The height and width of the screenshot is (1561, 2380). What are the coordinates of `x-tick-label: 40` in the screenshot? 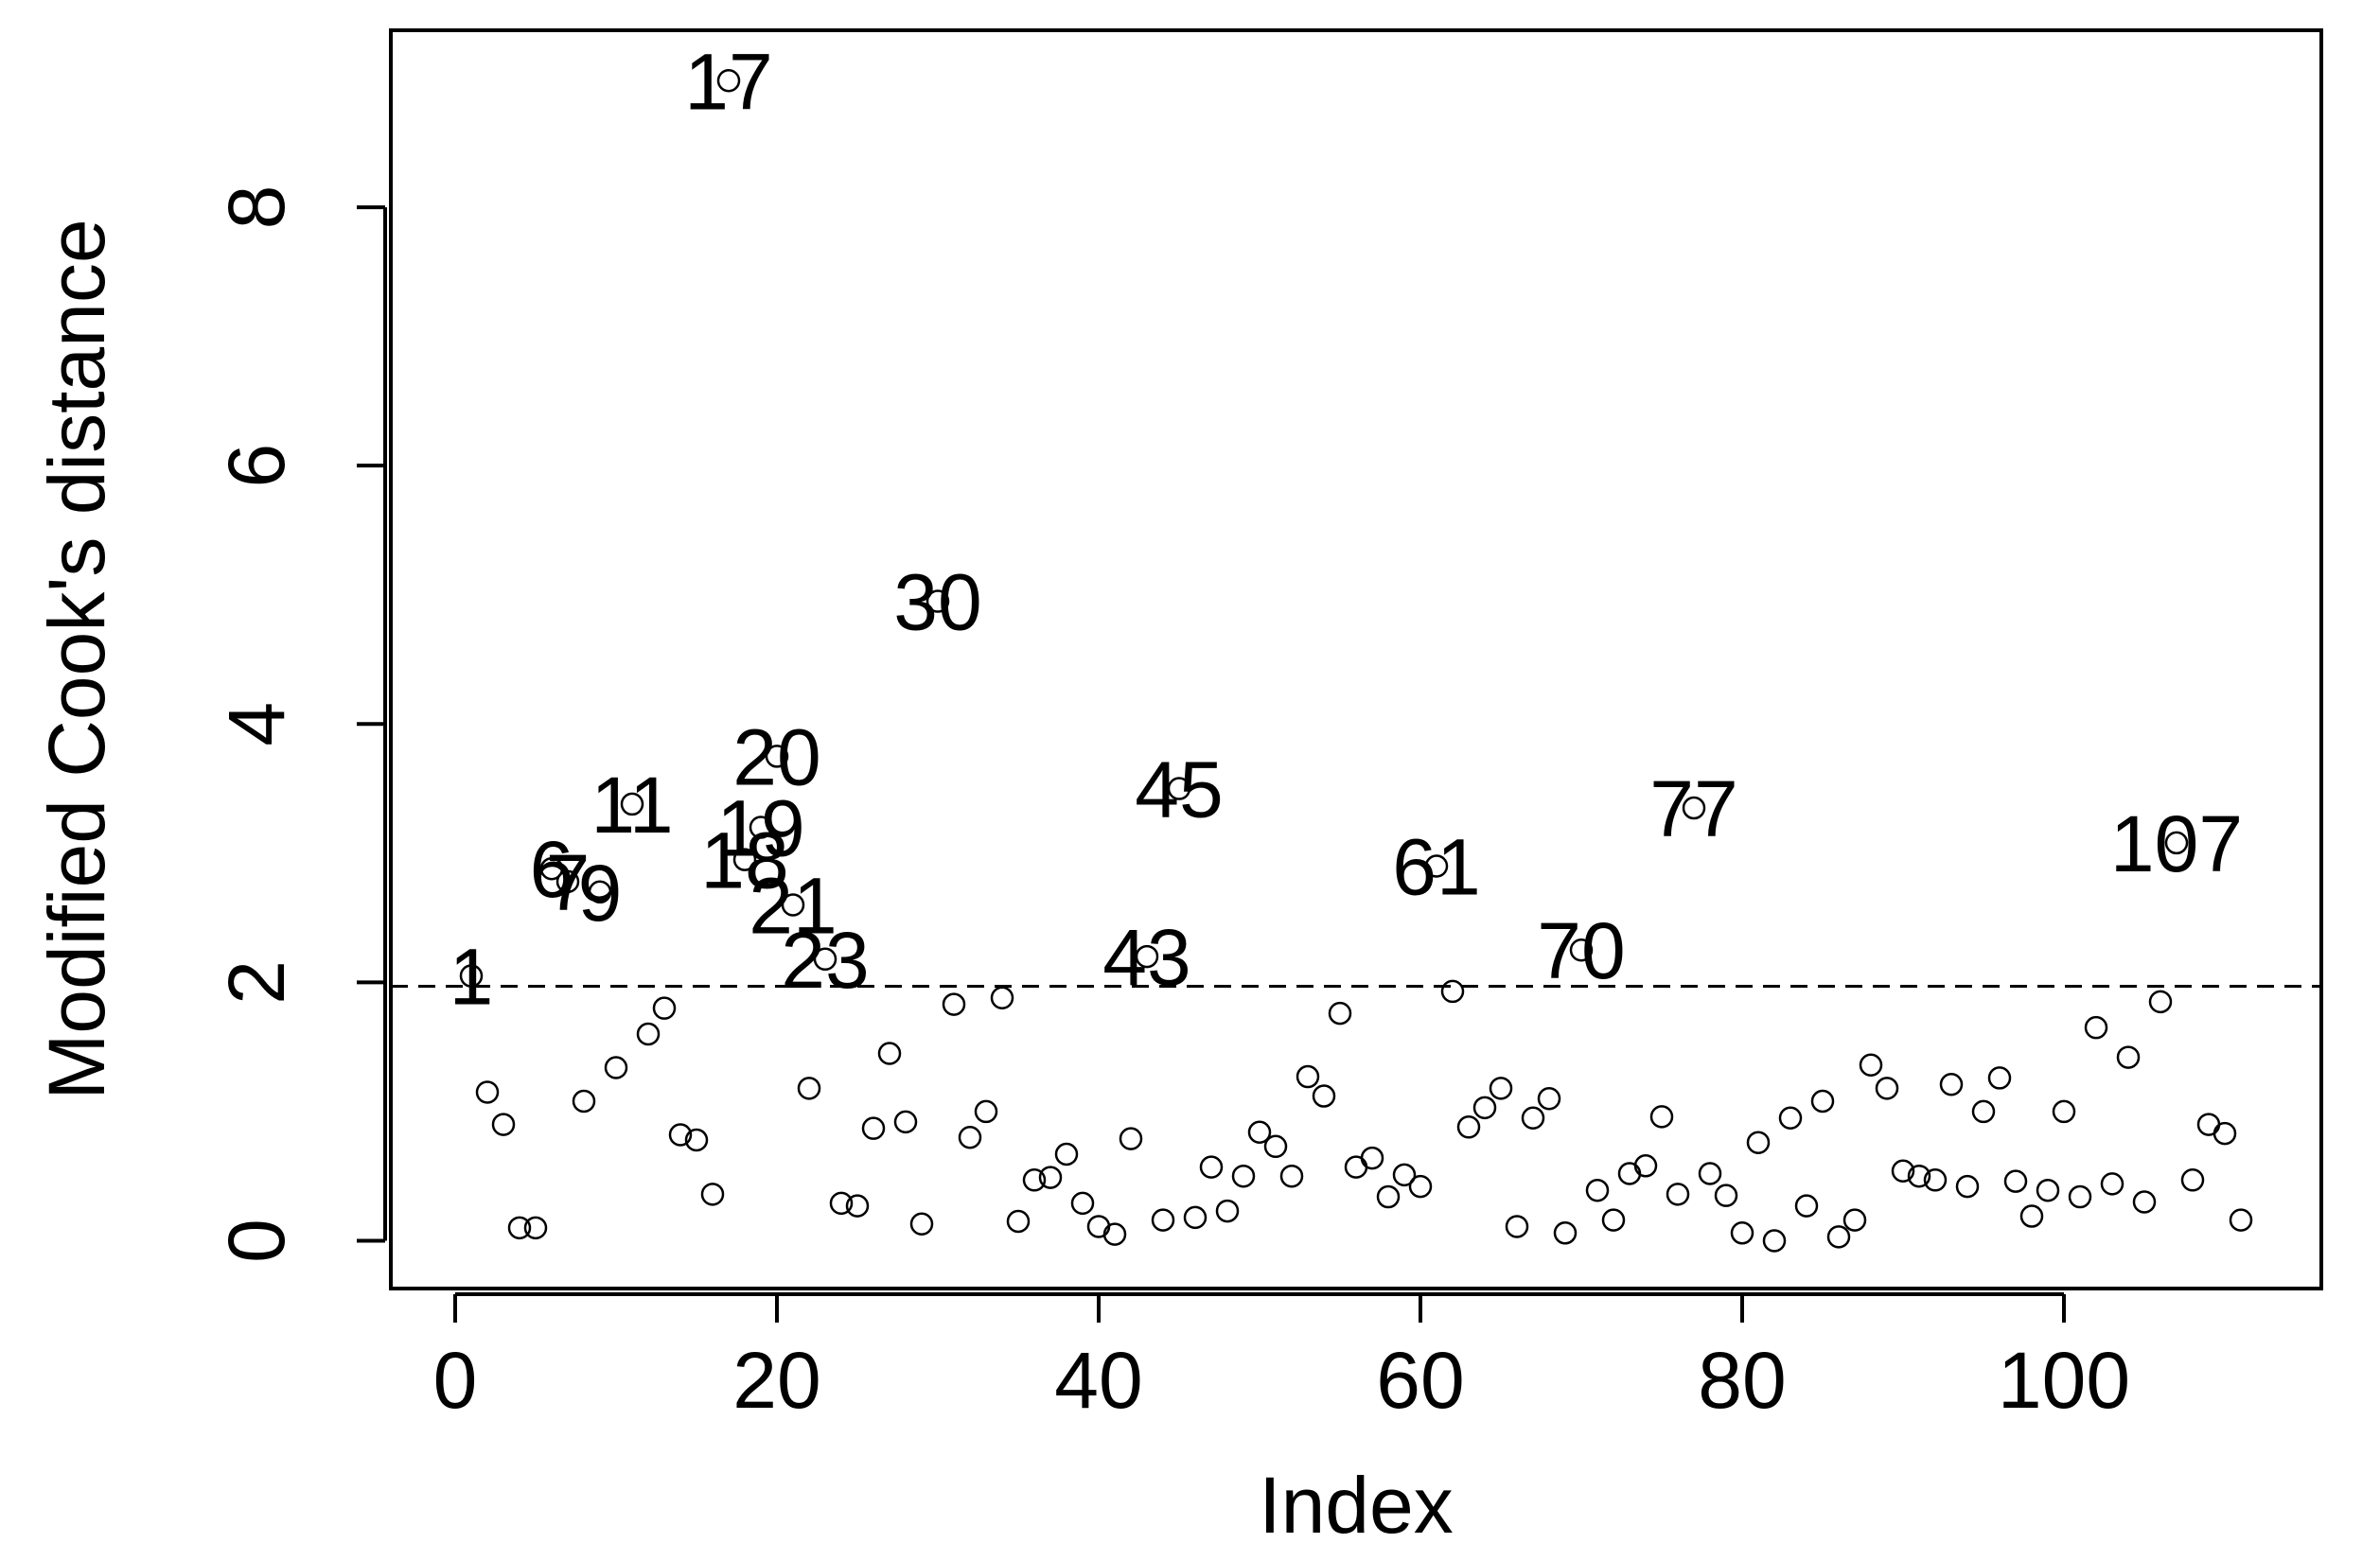 It's located at (1098, 1380).